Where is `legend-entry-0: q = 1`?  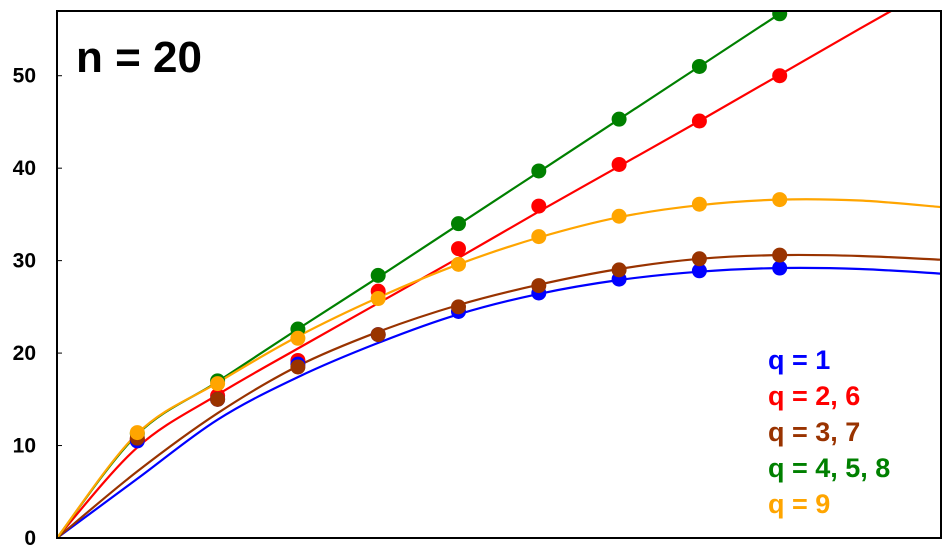
legend-entry-0: q = 1 is located at coordinates (799, 360).